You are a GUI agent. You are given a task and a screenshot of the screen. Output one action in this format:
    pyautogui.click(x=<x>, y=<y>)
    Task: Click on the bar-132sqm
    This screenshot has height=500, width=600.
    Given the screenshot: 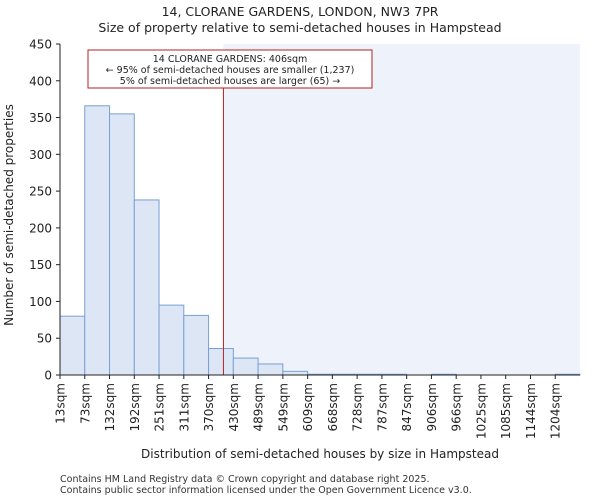 What is the action you would take?
    pyautogui.click(x=122, y=244)
    